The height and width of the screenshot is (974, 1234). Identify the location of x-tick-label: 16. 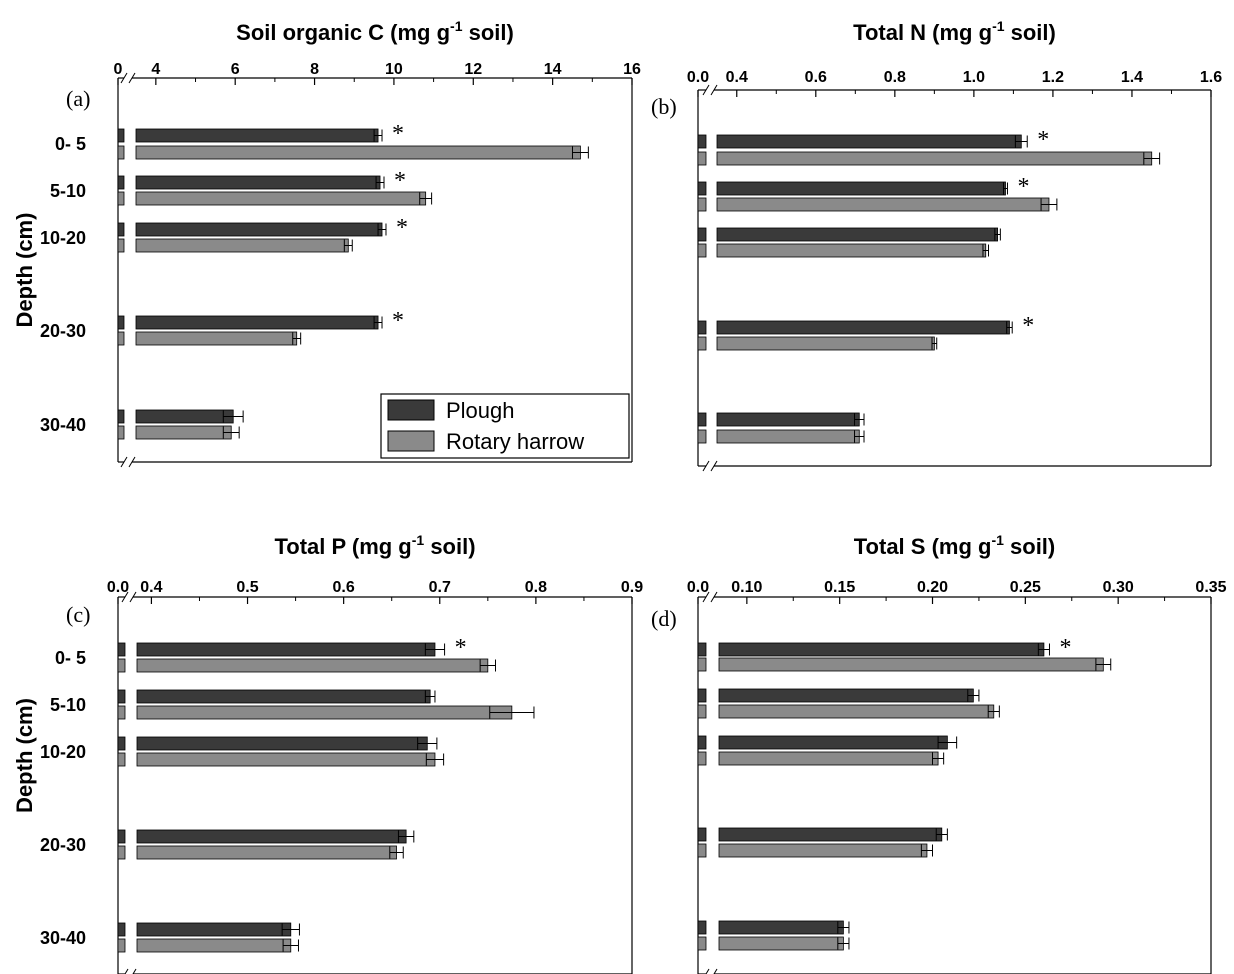
(632, 69).